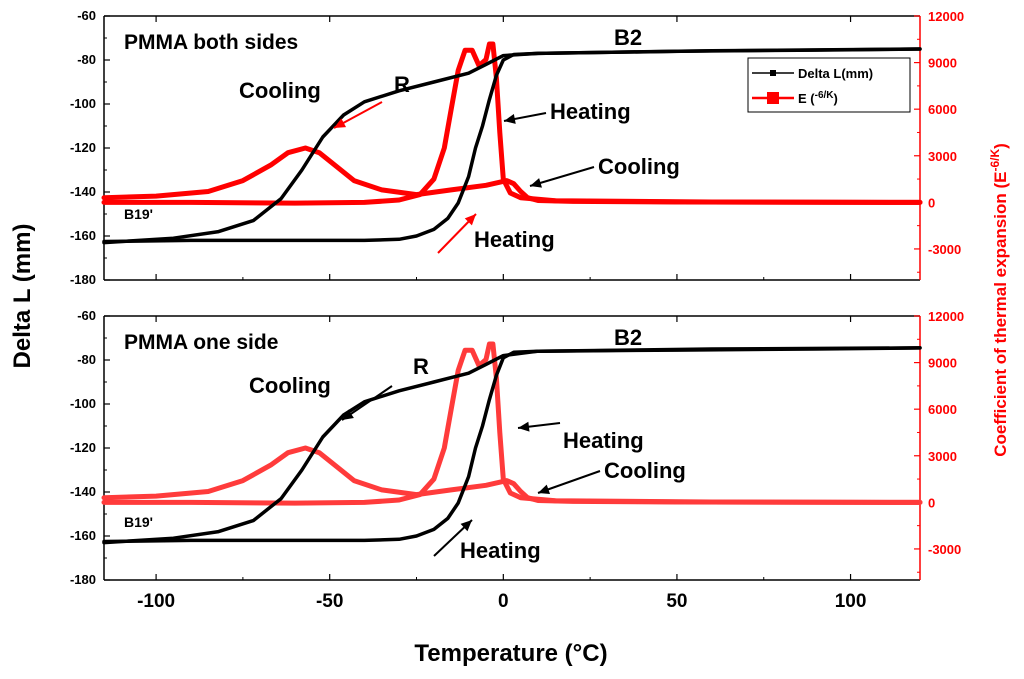 The height and width of the screenshot is (679, 1024). Describe the element at coordinates (569, 482) in the screenshot. I see `panel-bottom-arrow-cooling-right` at that location.